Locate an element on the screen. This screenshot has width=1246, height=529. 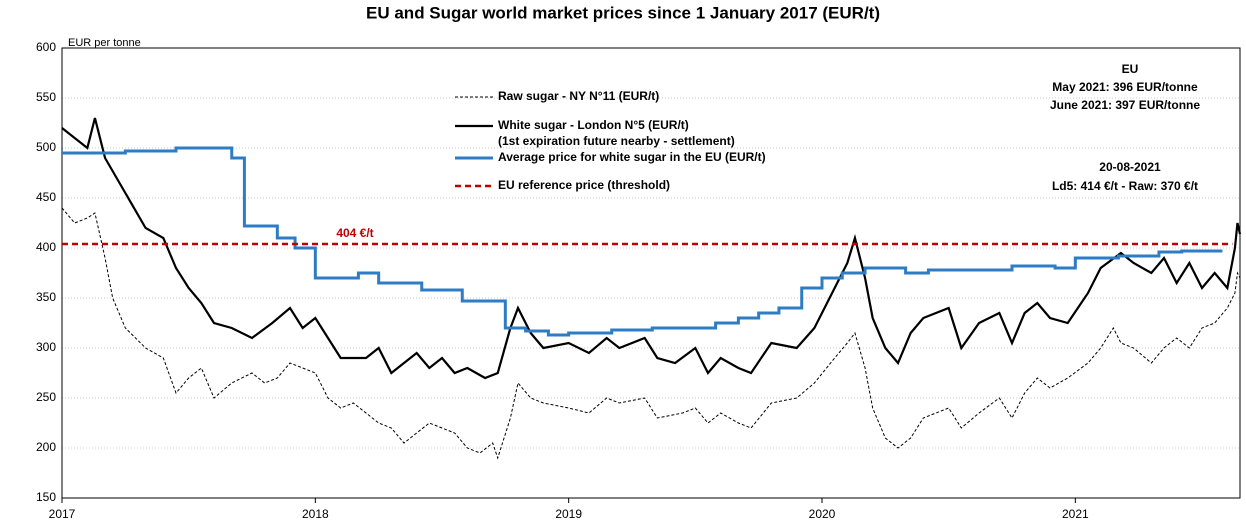
y-tick-label: 500 is located at coordinates (46, 147).